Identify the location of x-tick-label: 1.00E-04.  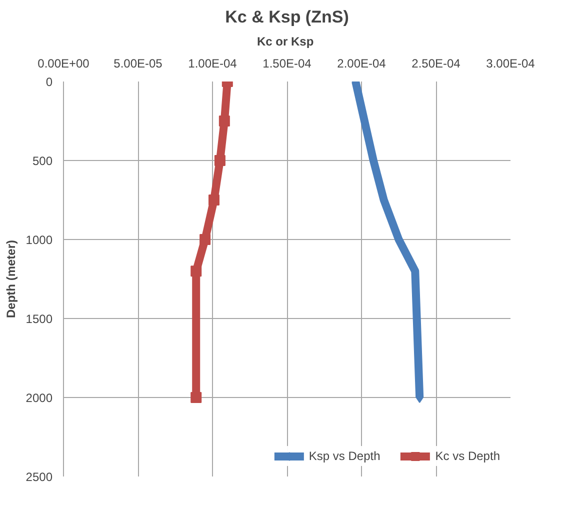
(213, 63).